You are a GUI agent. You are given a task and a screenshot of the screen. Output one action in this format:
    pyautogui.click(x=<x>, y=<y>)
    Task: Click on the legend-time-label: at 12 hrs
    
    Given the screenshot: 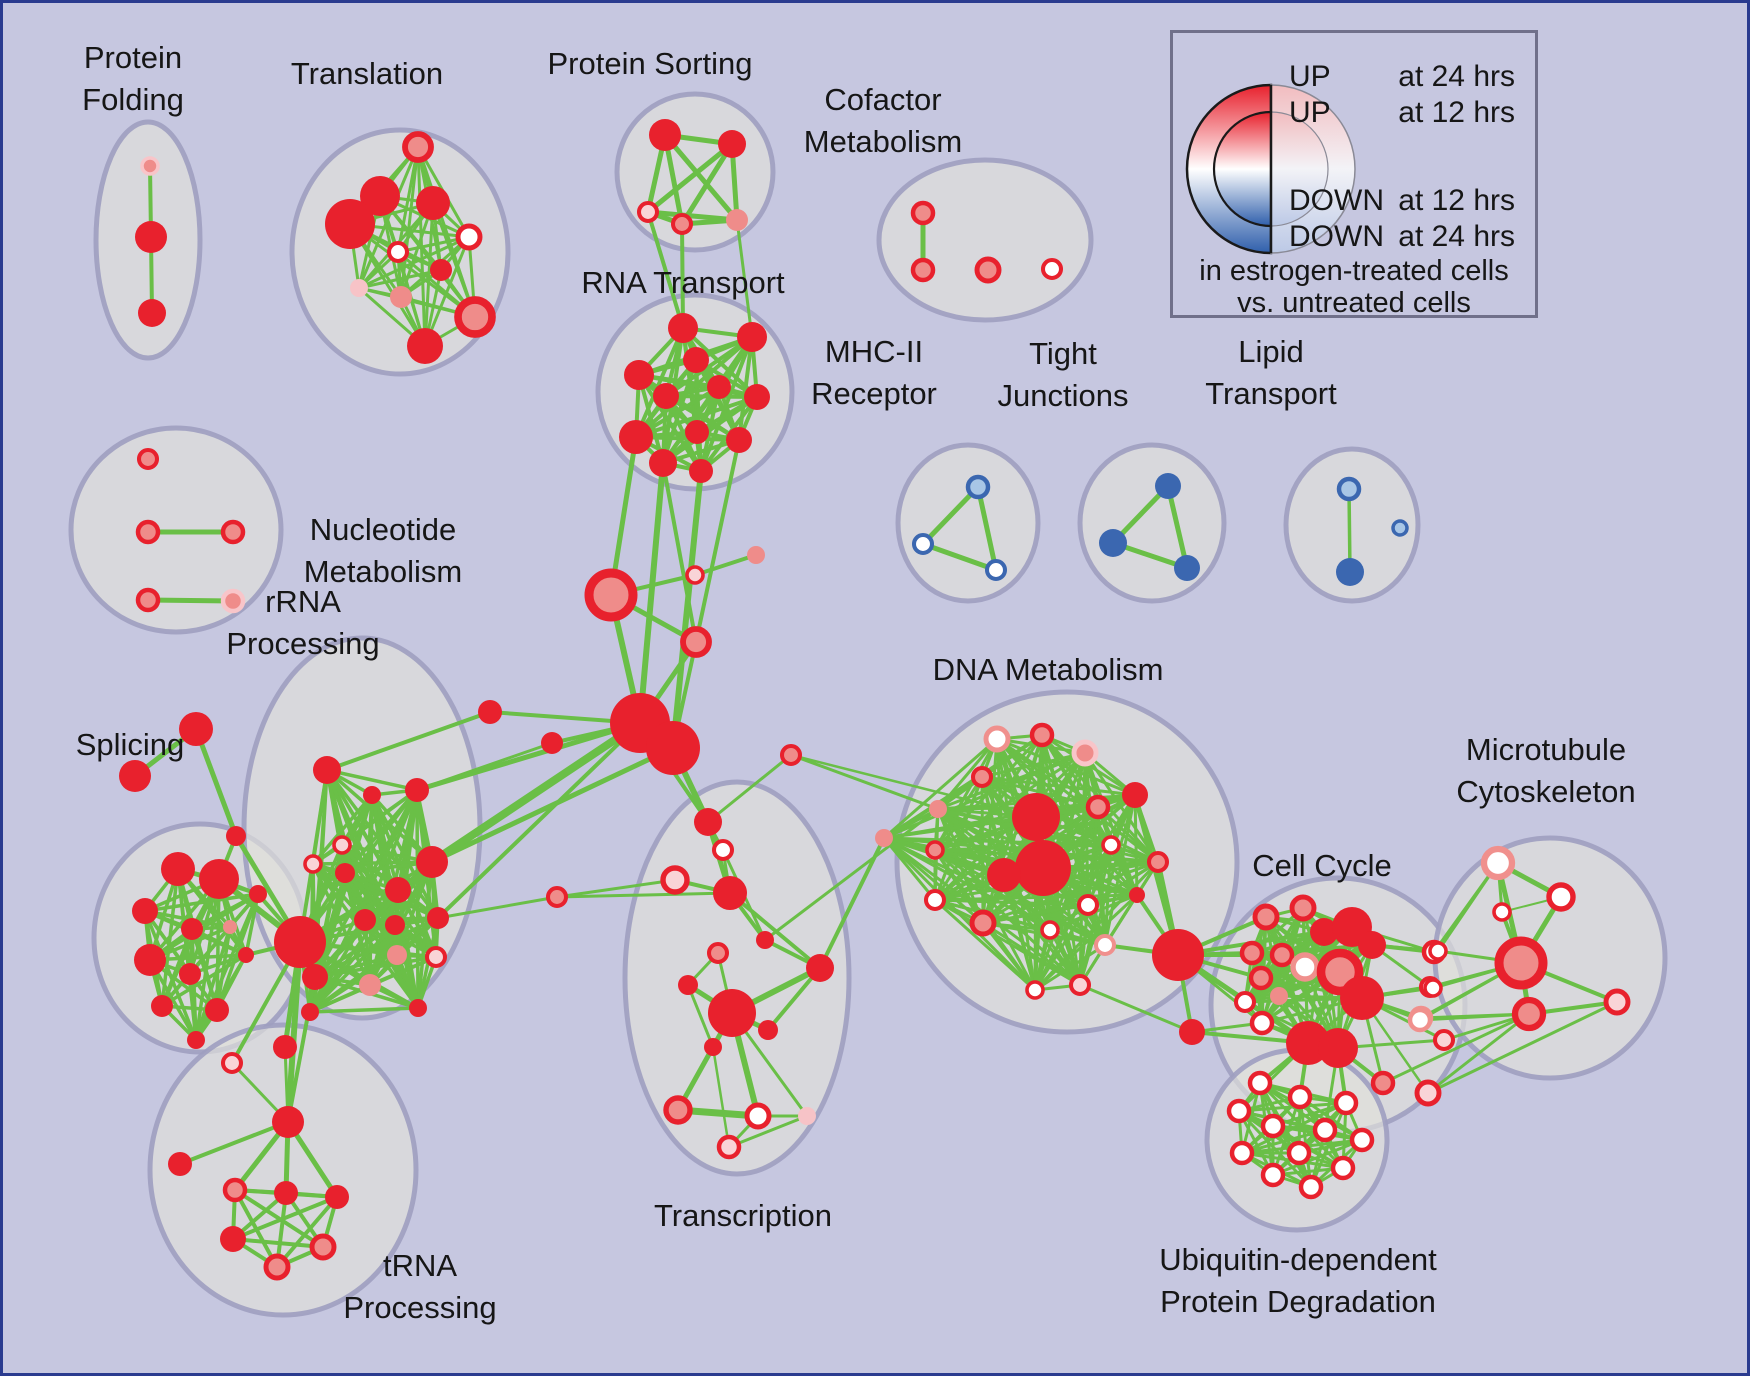 What is the action you would take?
    pyautogui.click(x=1456, y=200)
    